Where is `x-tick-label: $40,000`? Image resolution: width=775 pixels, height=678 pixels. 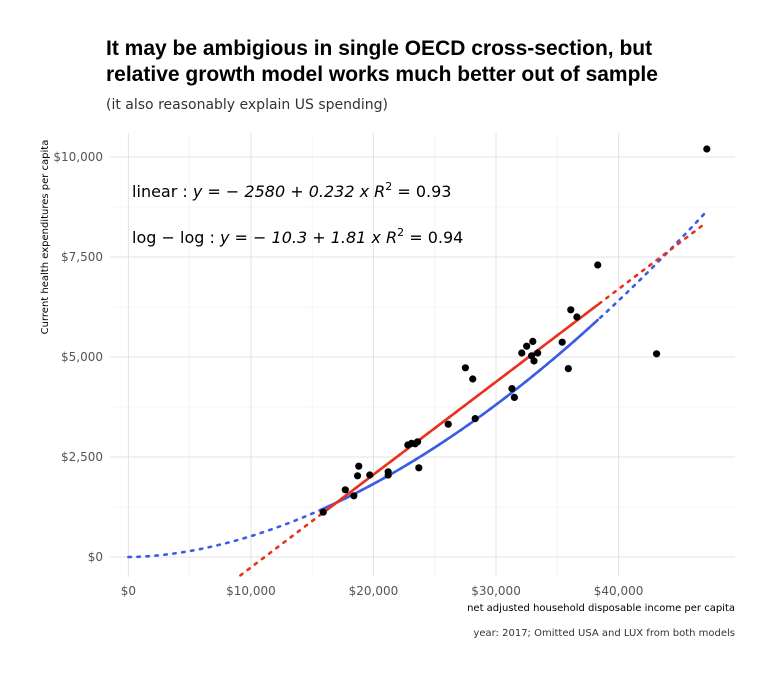 x-tick-label: $40,000 is located at coordinates (619, 591).